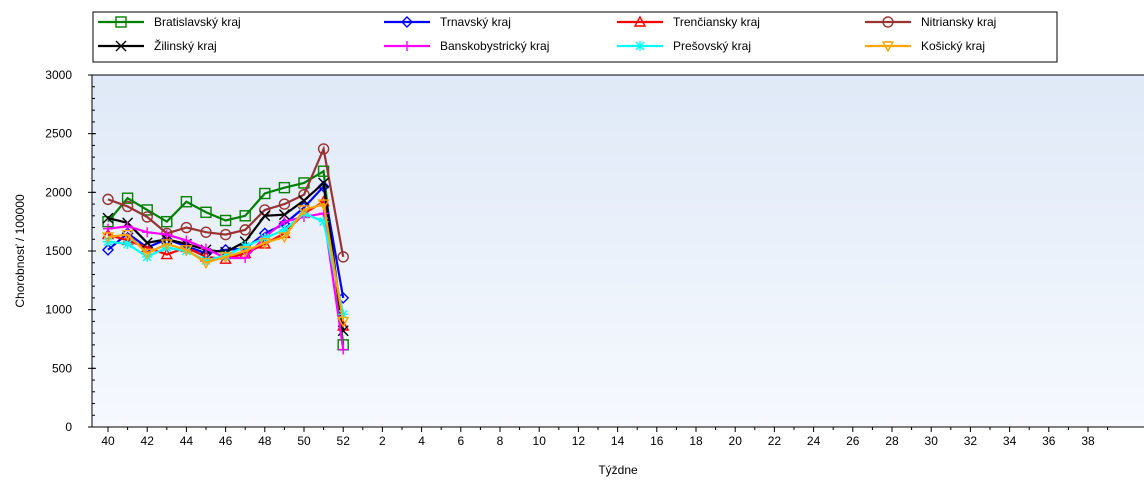 The height and width of the screenshot is (485, 1144). I want to click on x-tick-label: 52, so click(344, 441).